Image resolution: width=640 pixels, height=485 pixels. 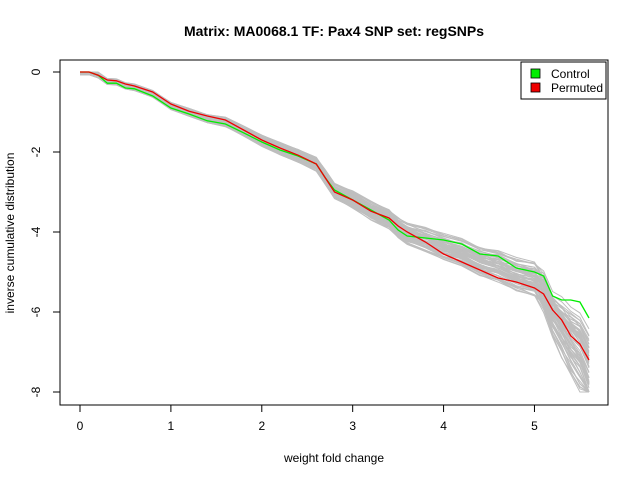 I want to click on legend-swatch-control, so click(x=535, y=73).